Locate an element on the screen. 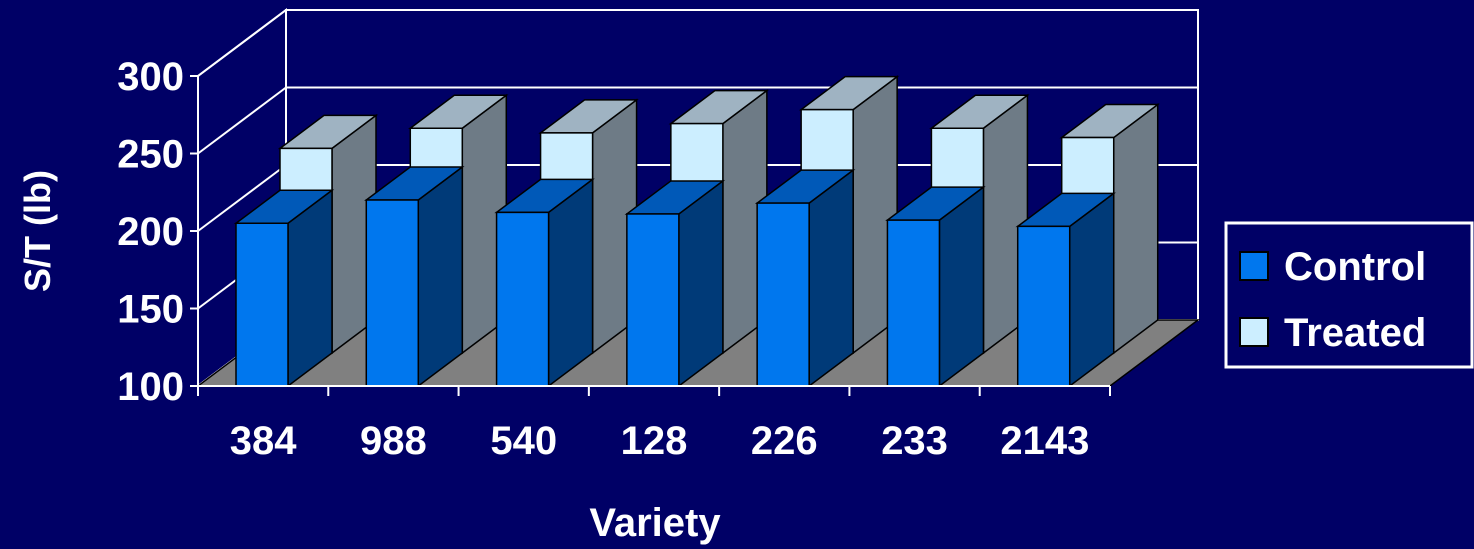 The height and width of the screenshot is (549, 1474). y-tick-label: 300 is located at coordinates (150, 77).